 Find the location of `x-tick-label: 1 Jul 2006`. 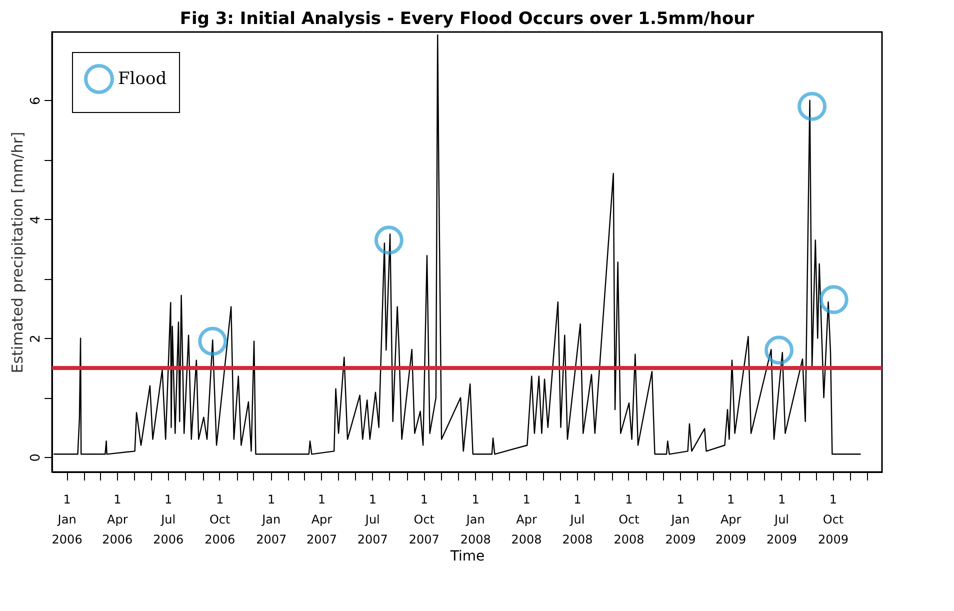

x-tick-label: 1 Jul 2006 is located at coordinates (168, 519).